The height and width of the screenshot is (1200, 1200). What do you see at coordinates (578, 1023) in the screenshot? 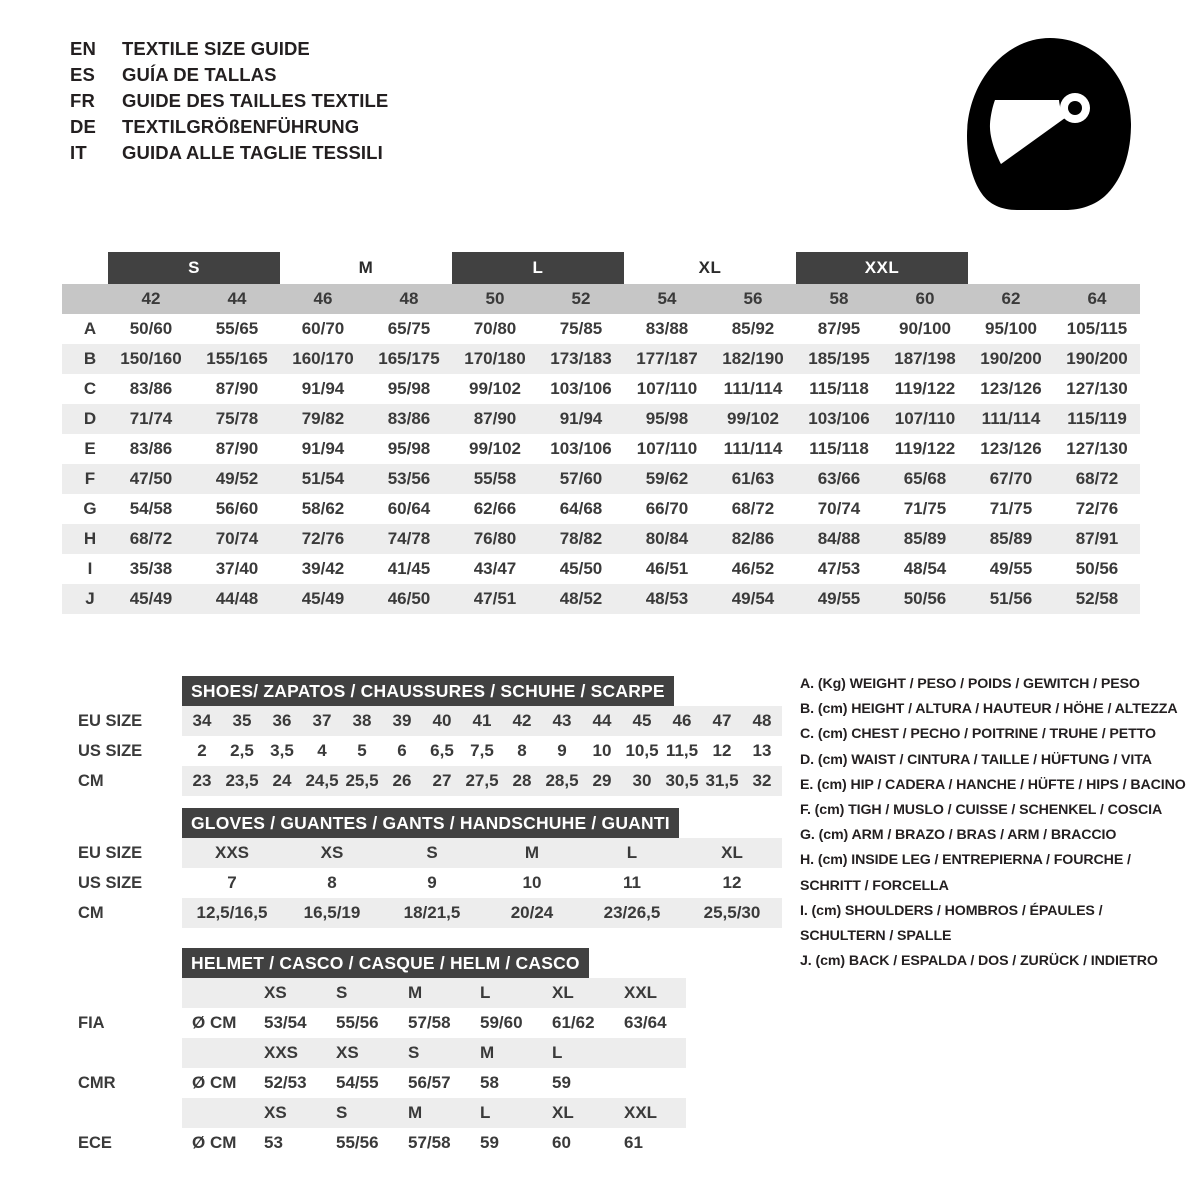
I see `helmet-measurement-cell: 61/62` at bounding box center [578, 1023].